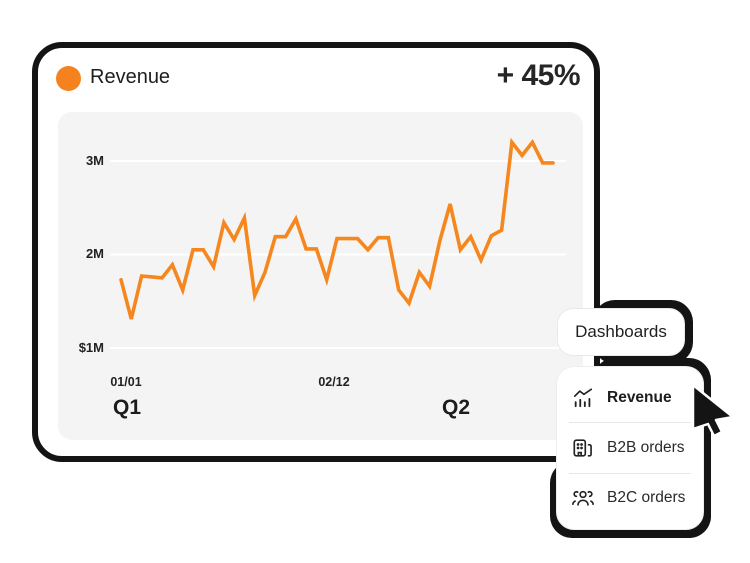 The height and width of the screenshot is (563, 750). What do you see at coordinates (646, 447) in the screenshot?
I see `menu-item-label: B2B orders` at bounding box center [646, 447].